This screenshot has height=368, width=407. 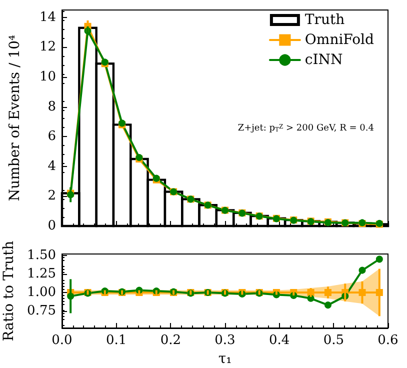 What do you see at coordinates (52, 106) in the screenshot?
I see `y-tick-label: 8` at bounding box center [52, 106].